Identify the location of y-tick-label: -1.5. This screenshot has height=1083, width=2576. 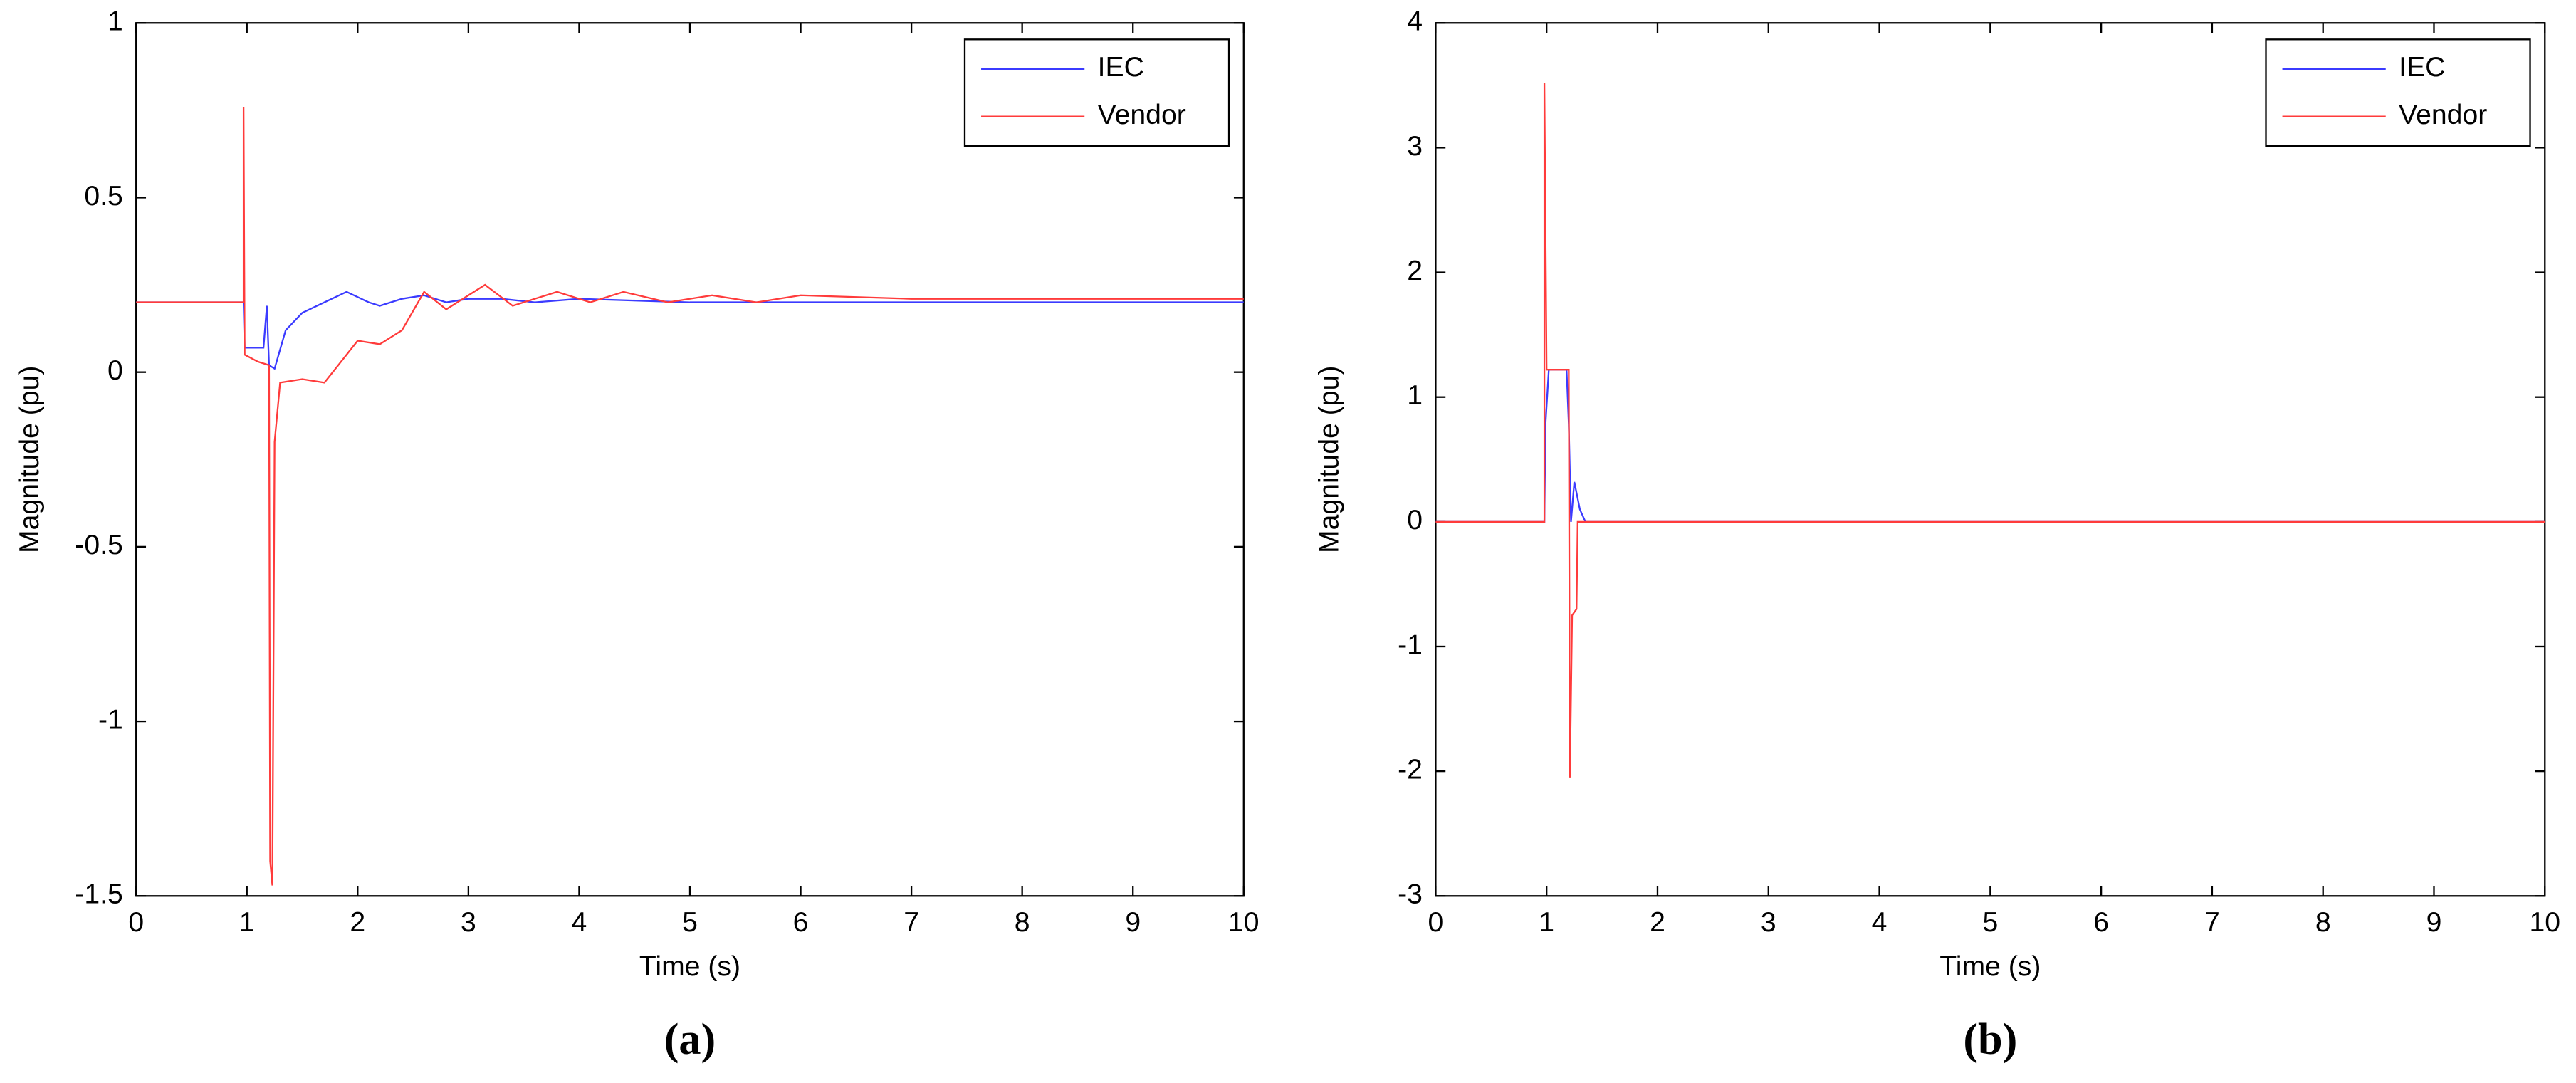
(98, 894).